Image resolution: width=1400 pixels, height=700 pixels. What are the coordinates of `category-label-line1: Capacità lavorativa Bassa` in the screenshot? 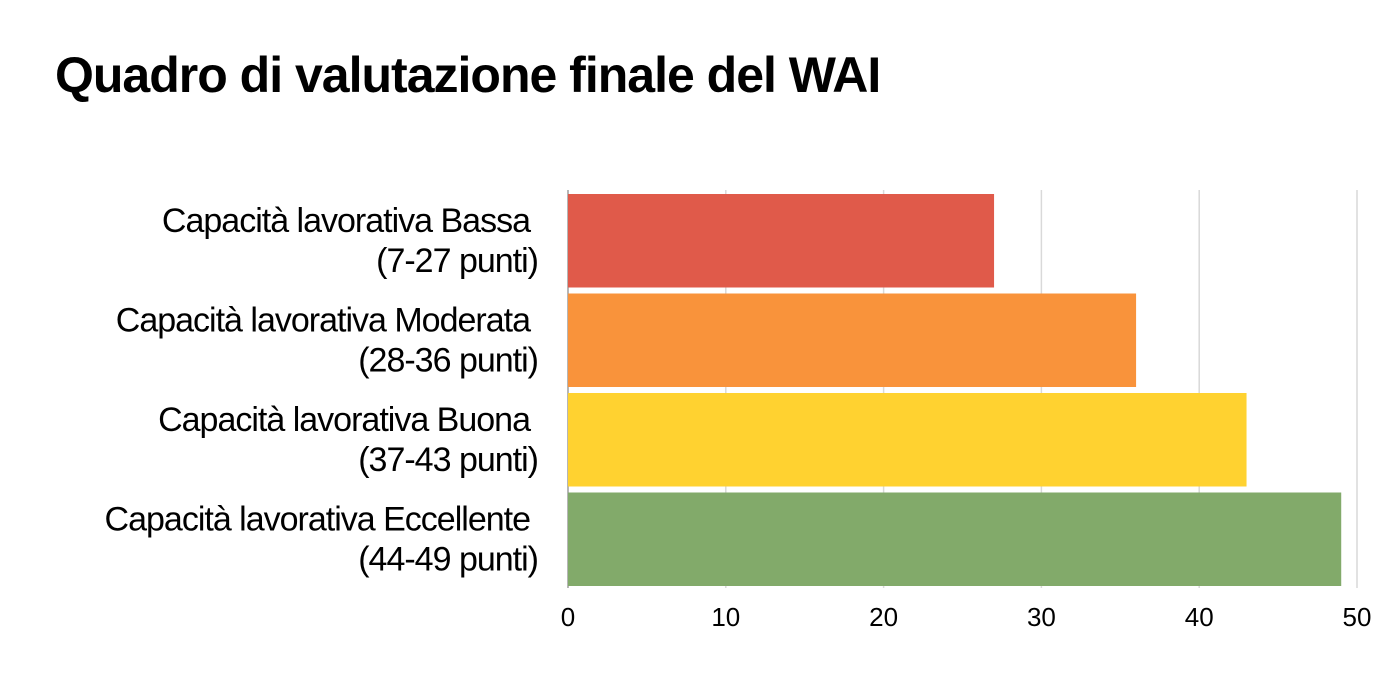 It's located at (346, 221).